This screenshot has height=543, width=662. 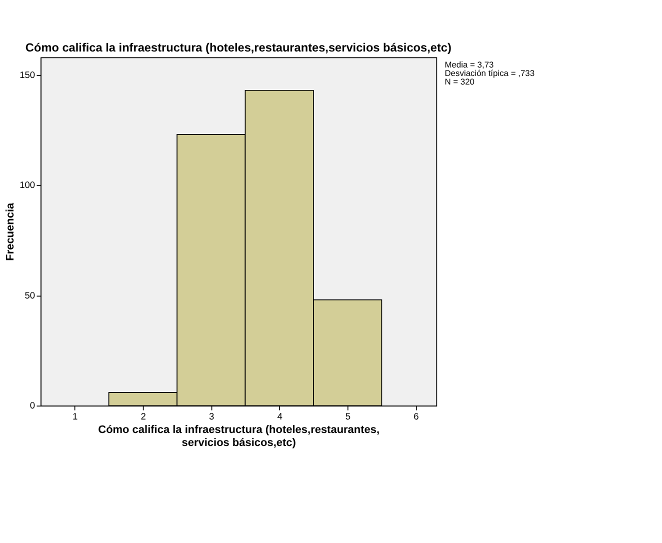 What do you see at coordinates (143, 417) in the screenshot?
I see `x-tick-label: 2` at bounding box center [143, 417].